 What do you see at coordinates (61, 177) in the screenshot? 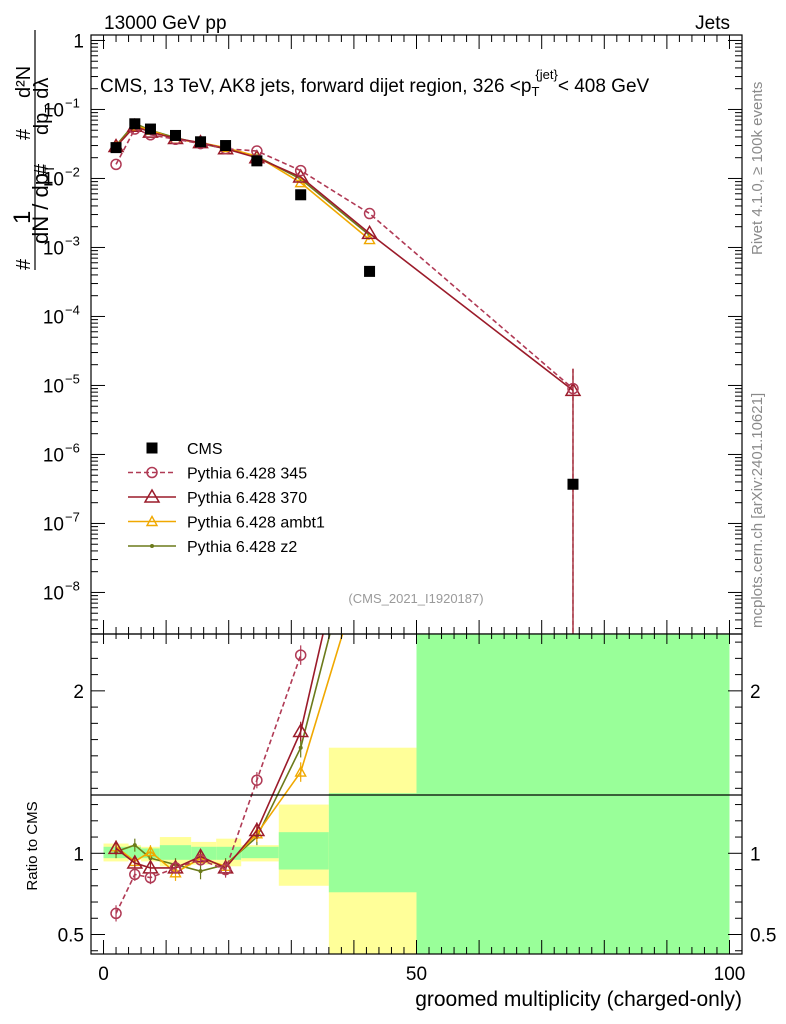
I see `main-y-tick-label: 10⁻²` at bounding box center [61, 177].